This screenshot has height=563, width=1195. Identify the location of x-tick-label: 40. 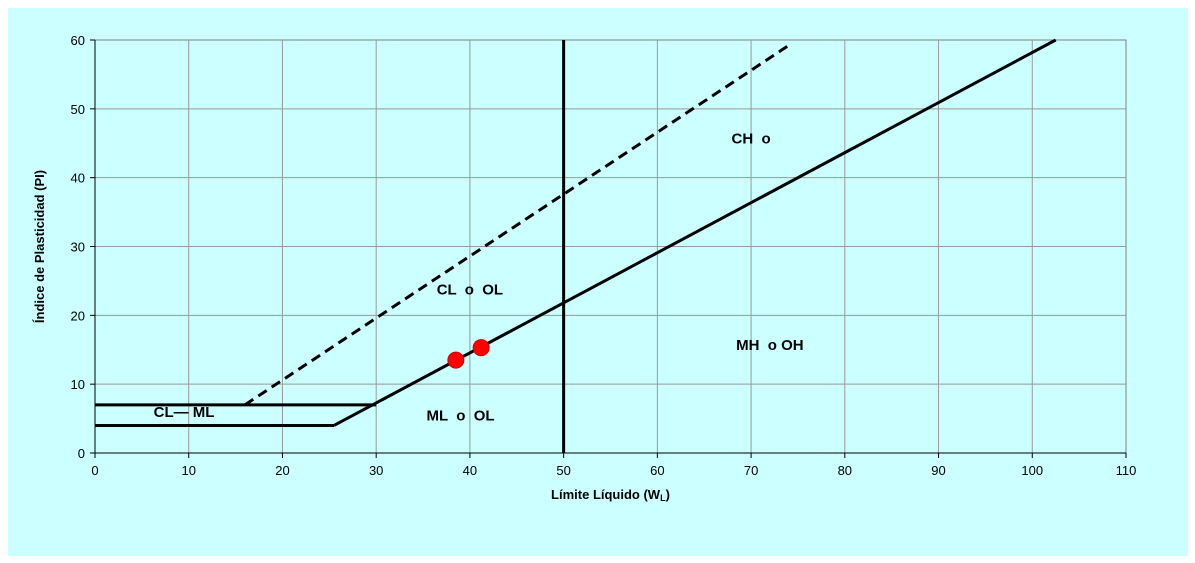
(470, 470).